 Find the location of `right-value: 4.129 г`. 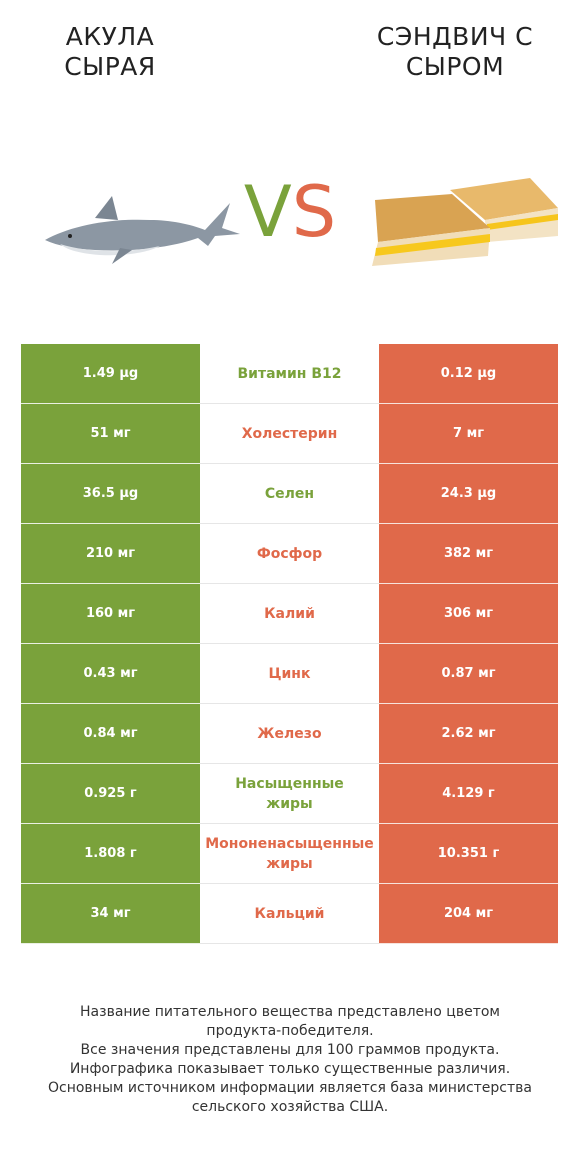

right-value: 4.129 г is located at coordinates (468, 794).